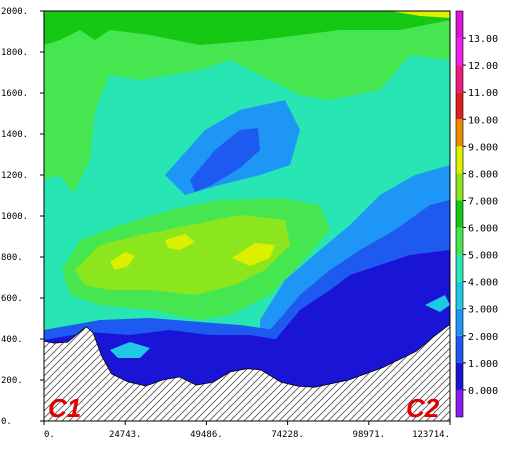 The height and width of the screenshot is (453, 506). I want to click on y-tick-label: 1600., so click(14, 94).